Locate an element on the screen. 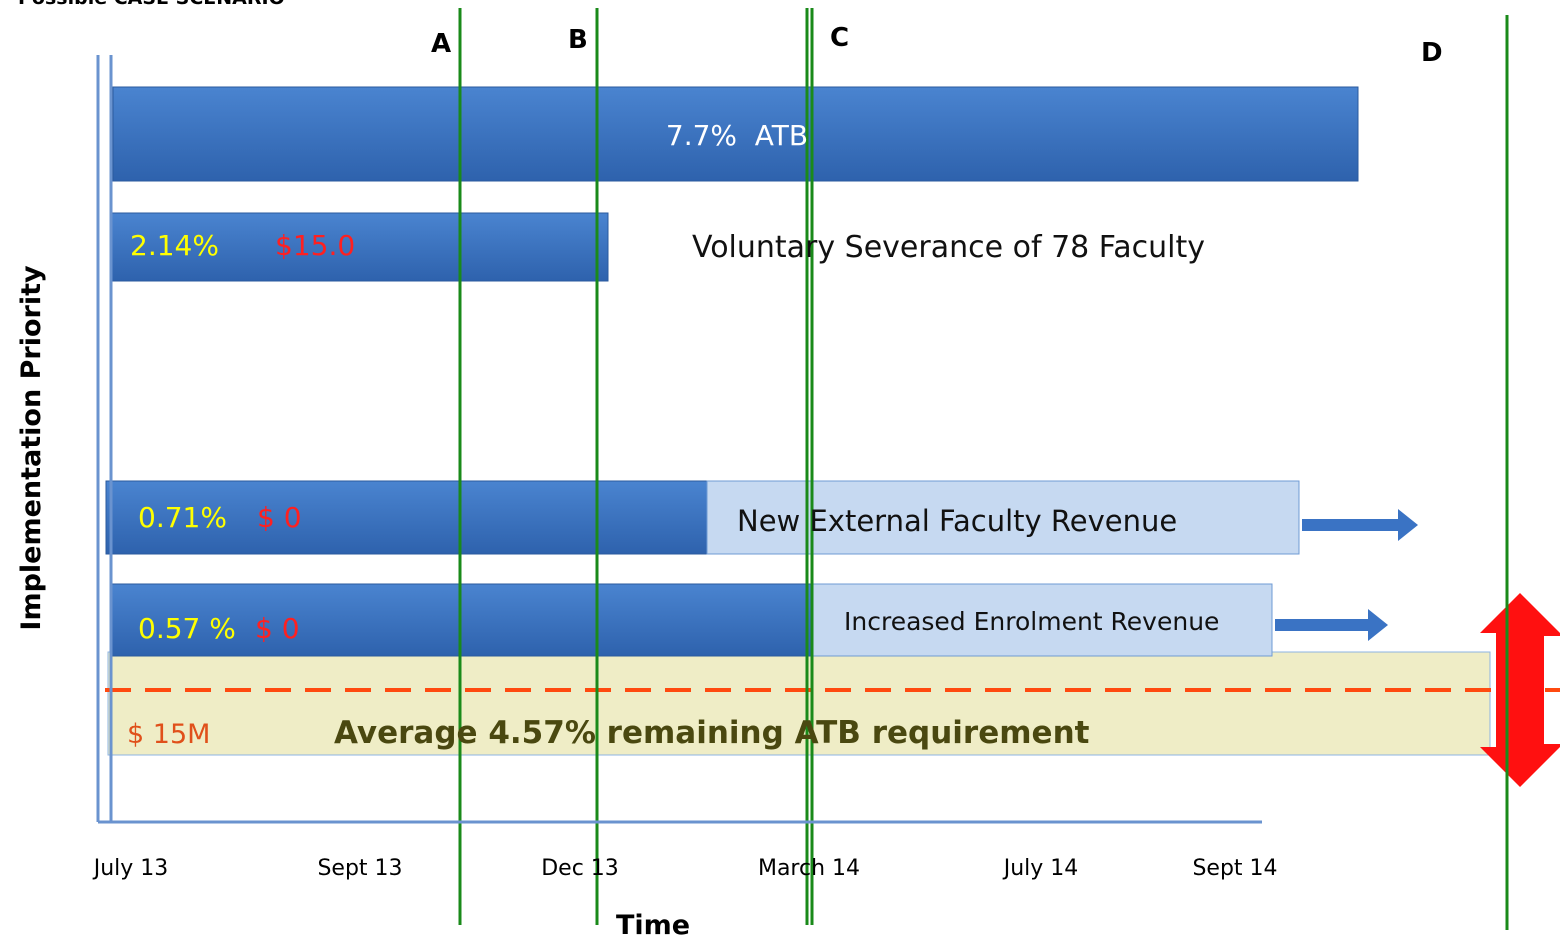 This screenshot has height=939, width=1560. x-axis-label: Time is located at coordinates (653, 924).